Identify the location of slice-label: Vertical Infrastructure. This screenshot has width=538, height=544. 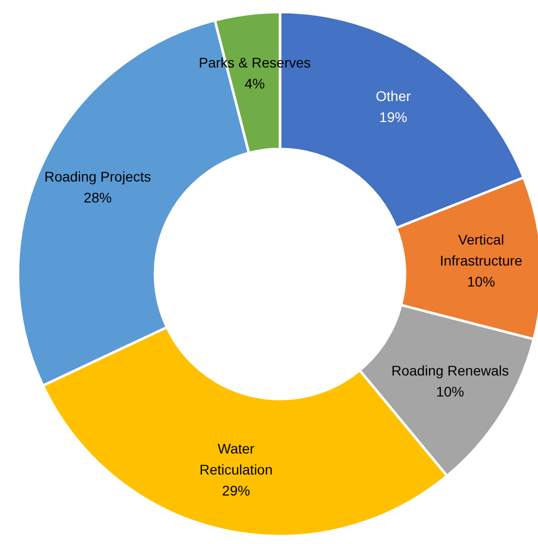
(481, 249).